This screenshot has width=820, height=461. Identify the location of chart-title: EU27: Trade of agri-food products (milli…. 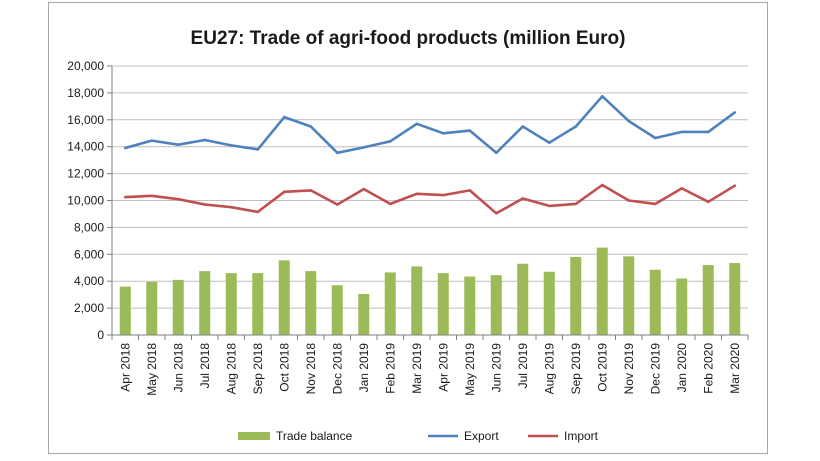
(408, 38).